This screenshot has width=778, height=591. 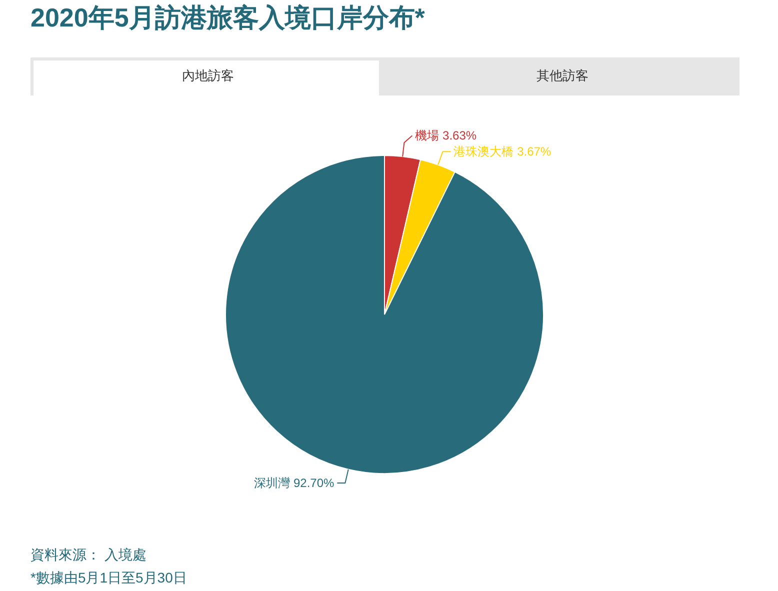 What do you see at coordinates (562, 75) in the screenshot?
I see `text: 其他訪客` at bounding box center [562, 75].